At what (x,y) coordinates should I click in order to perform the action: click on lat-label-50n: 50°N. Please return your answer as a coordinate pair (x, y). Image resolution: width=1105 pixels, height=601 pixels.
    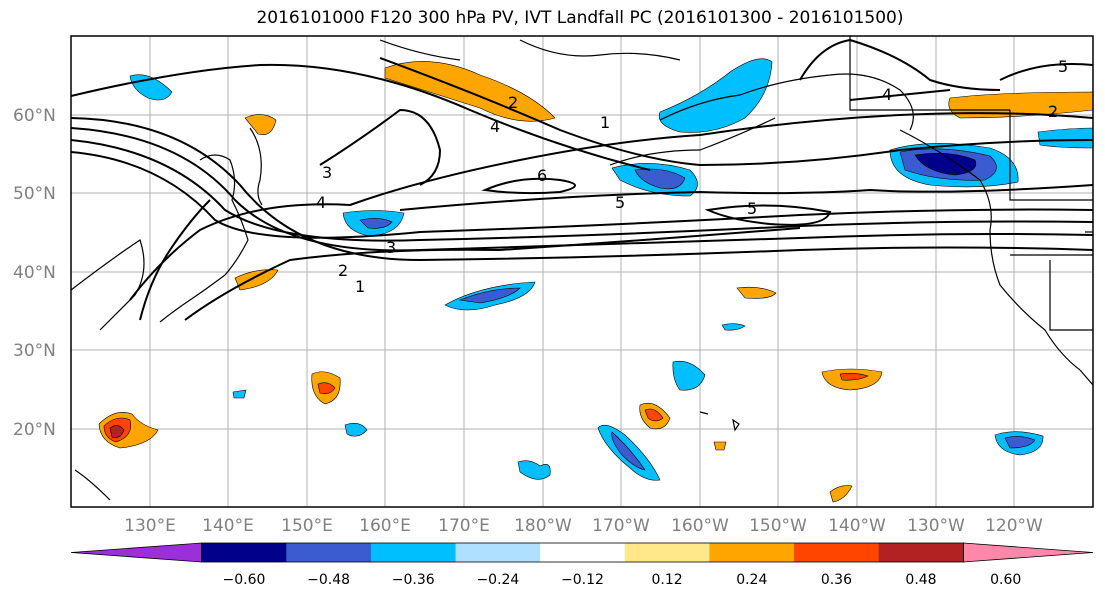
    Looking at the image, I should click on (34, 194).